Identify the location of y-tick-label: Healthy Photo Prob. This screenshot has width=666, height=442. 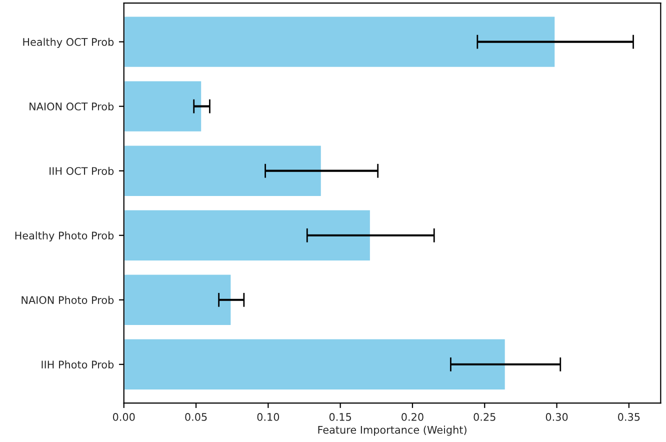
(64, 236).